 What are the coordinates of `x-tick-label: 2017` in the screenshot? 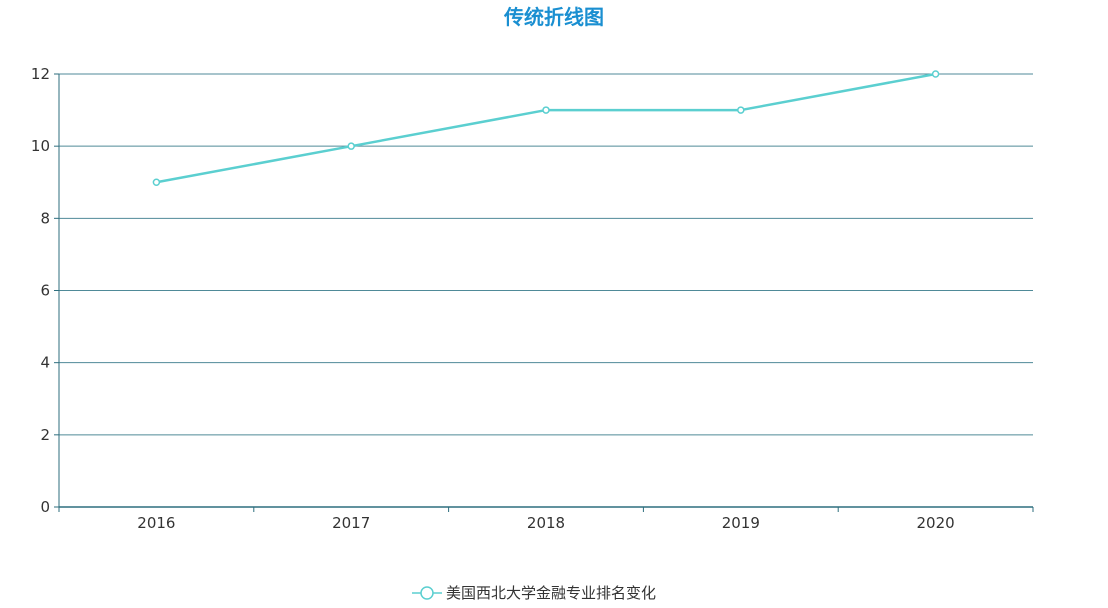 It's located at (351, 523).